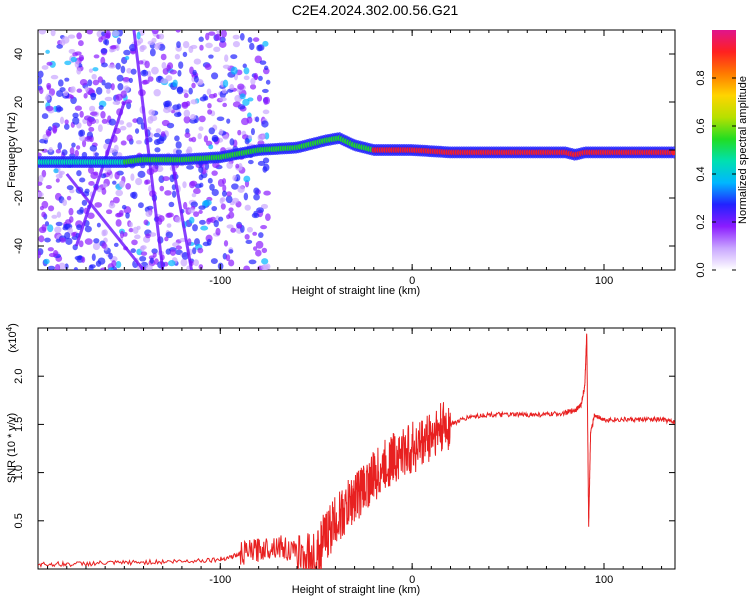 This screenshot has height=600, width=750. Describe the element at coordinates (412, 281) in the screenshot. I see `x-tick-label: 0` at that location.